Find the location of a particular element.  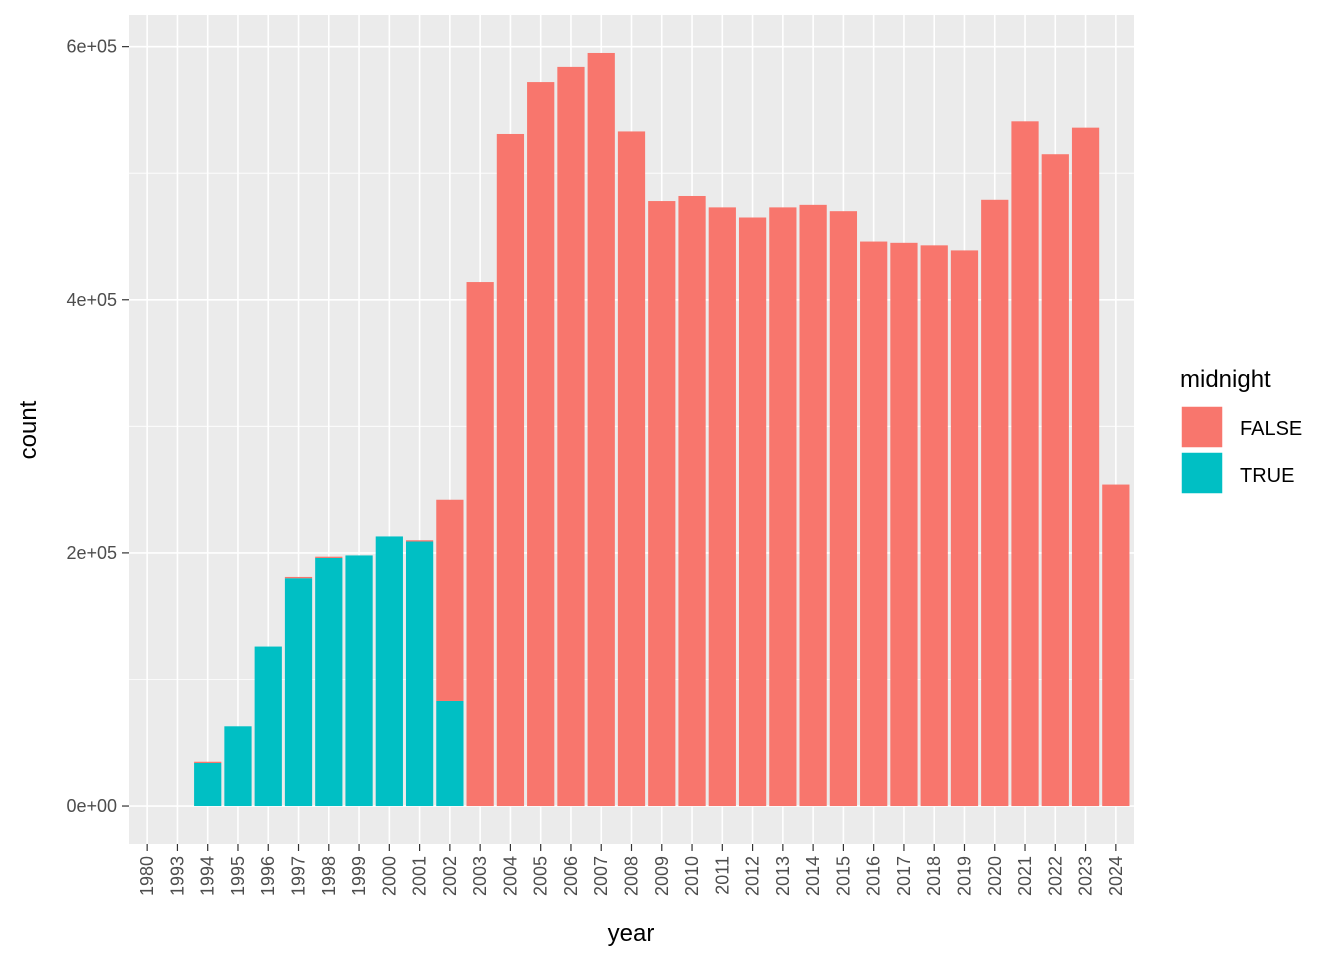

y-tick-label: 0e+00 is located at coordinates (91, 806).